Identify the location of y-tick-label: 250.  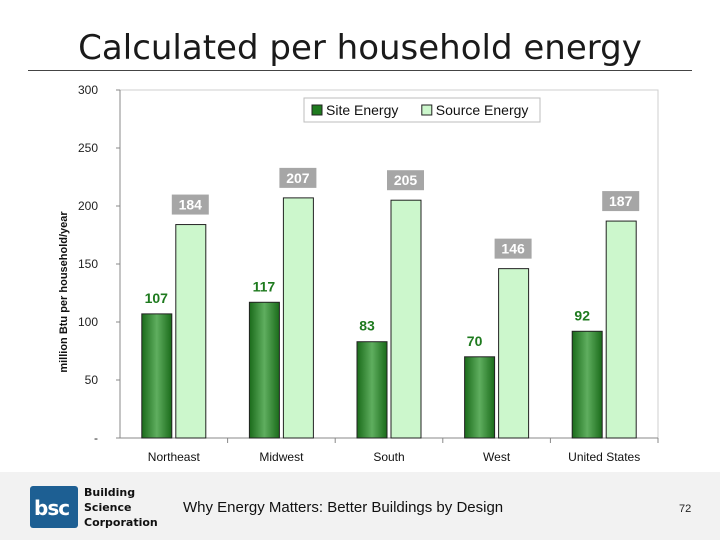
(88, 148).